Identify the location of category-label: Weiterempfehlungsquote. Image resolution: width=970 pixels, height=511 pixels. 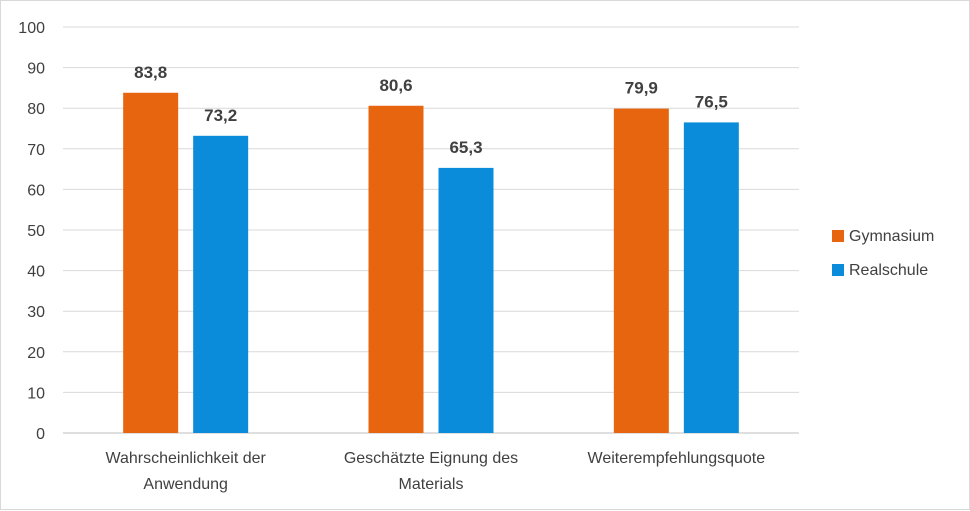
(677, 458).